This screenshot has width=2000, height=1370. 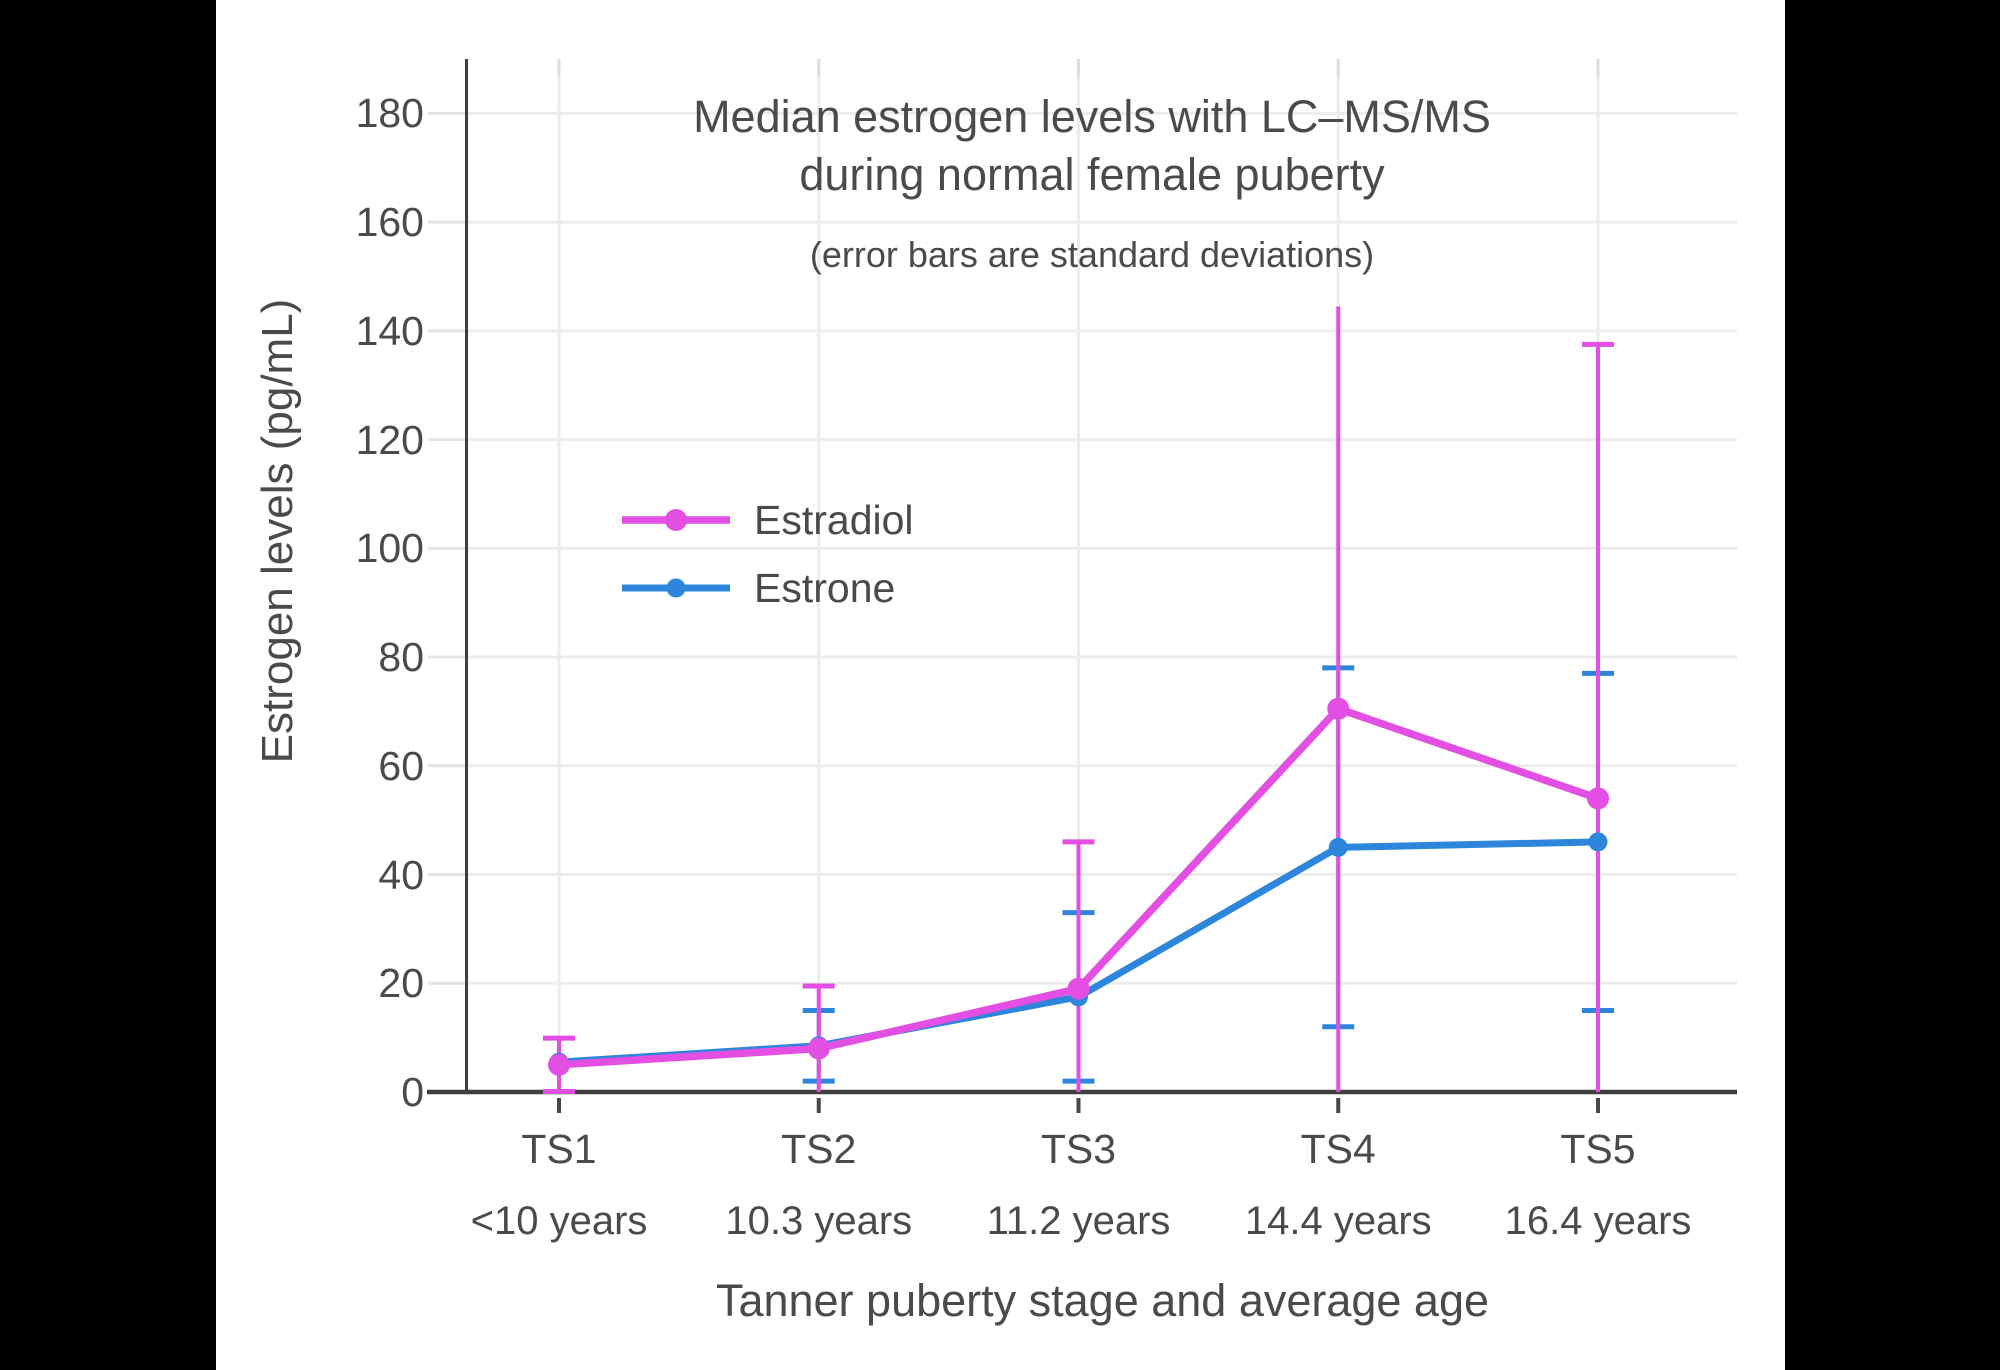 I want to click on x-tick-label-stage: TS4, so click(x=1338, y=1149).